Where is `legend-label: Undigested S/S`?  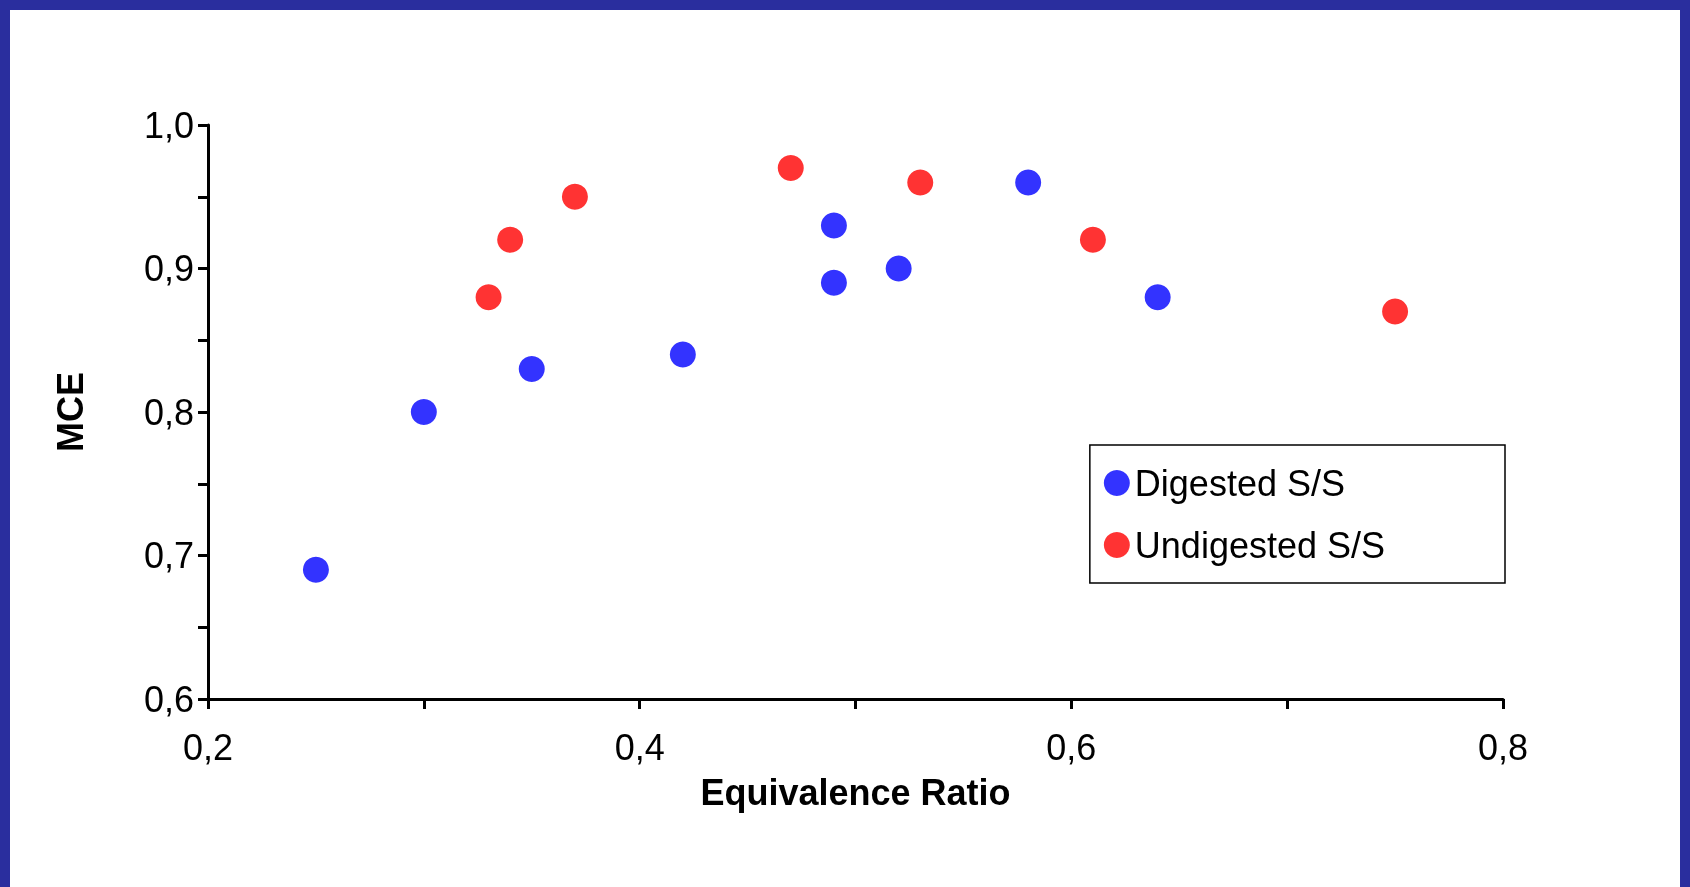
legend-label: Undigested S/S is located at coordinates (1259, 545).